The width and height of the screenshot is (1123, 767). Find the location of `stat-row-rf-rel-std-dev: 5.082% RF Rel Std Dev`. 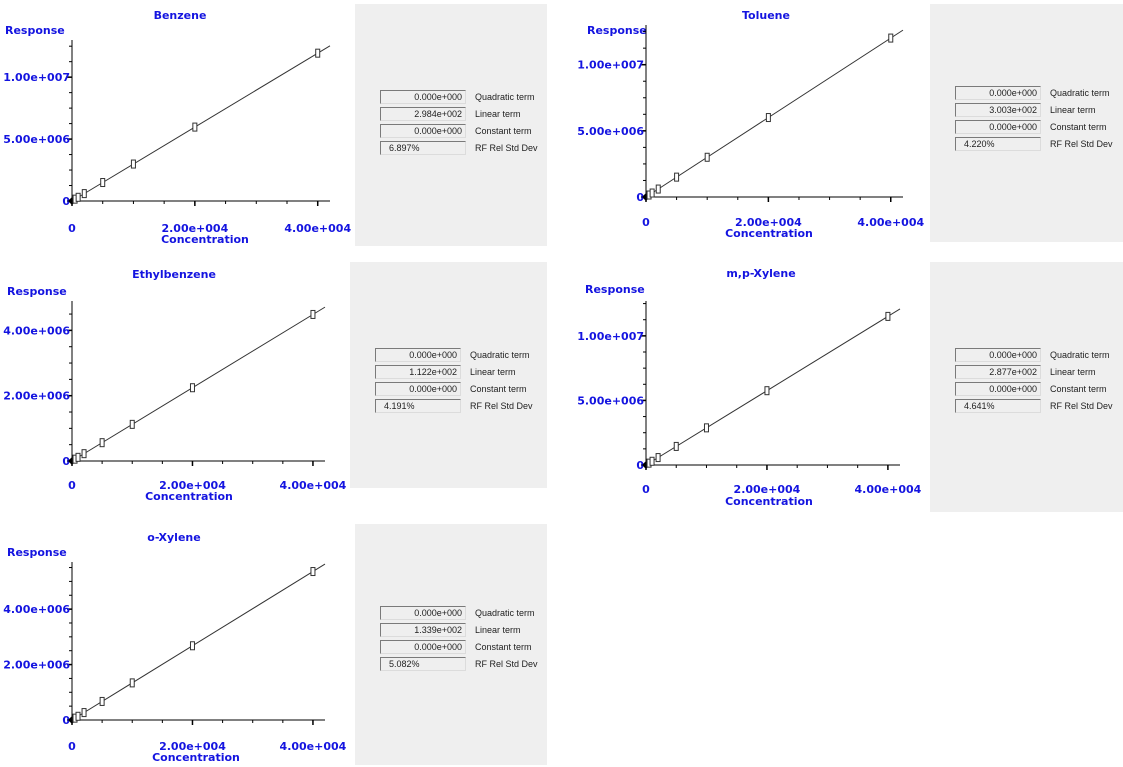

stat-row-rf-rel-std-dev: 5.082% RF Rel Std Dev is located at coordinates (500, 664).